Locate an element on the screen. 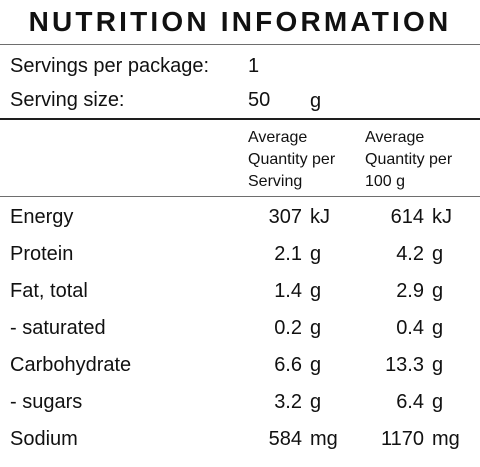 This screenshot has height=467, width=480. per-100g-value: 2.9 is located at coordinates (410, 291).